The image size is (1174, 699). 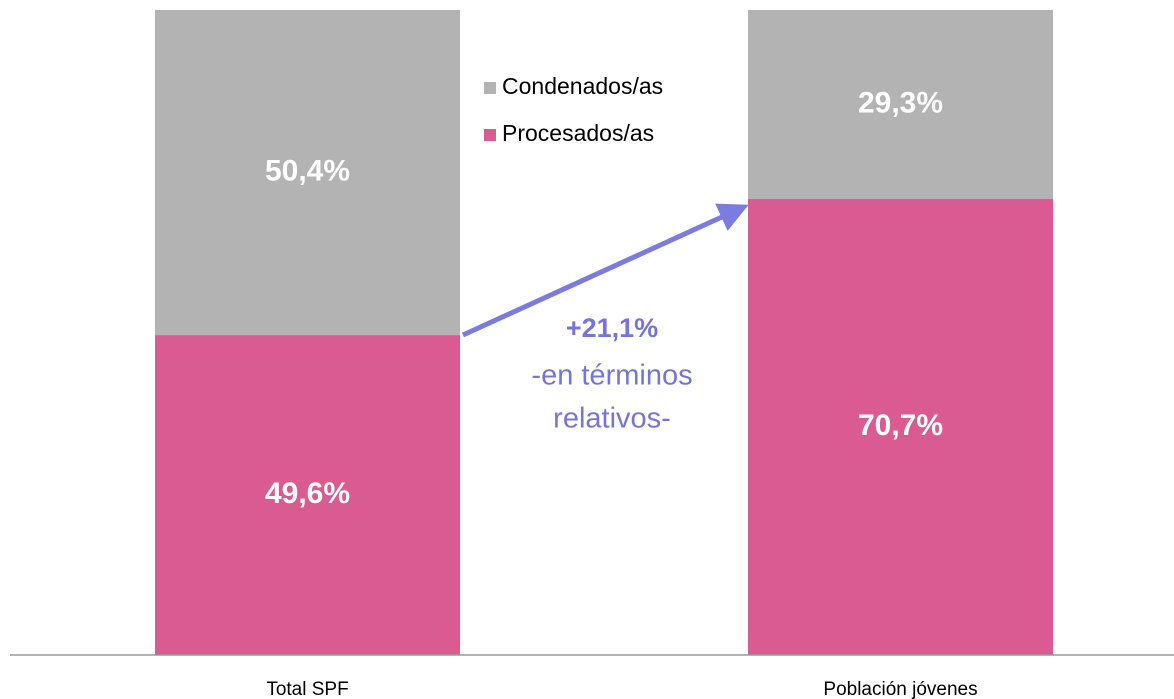 I want to click on annotation-headline: +21,1%, so click(x=612, y=328).